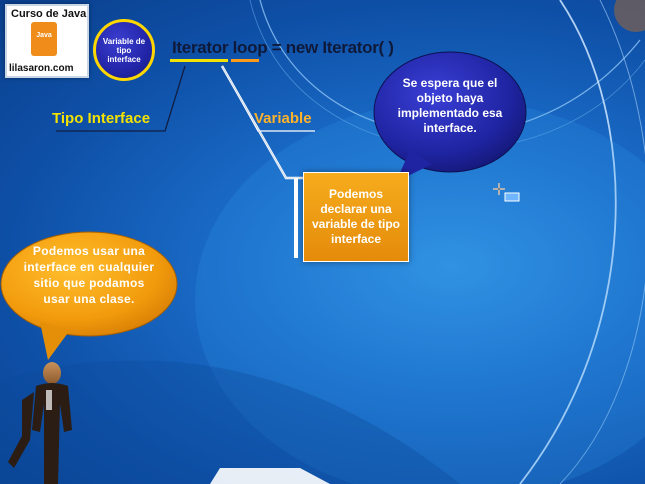 This screenshot has height=484, width=645. Describe the element at coordinates (330, 47) in the screenshot. I see `code-rest: = new Iterator( )` at that location.